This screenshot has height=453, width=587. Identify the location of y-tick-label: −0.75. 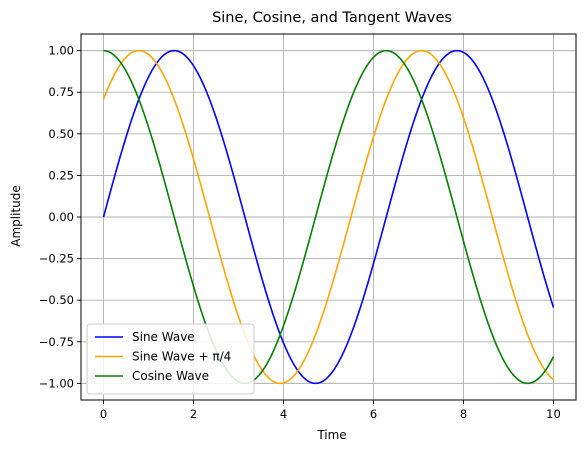
(56, 342).